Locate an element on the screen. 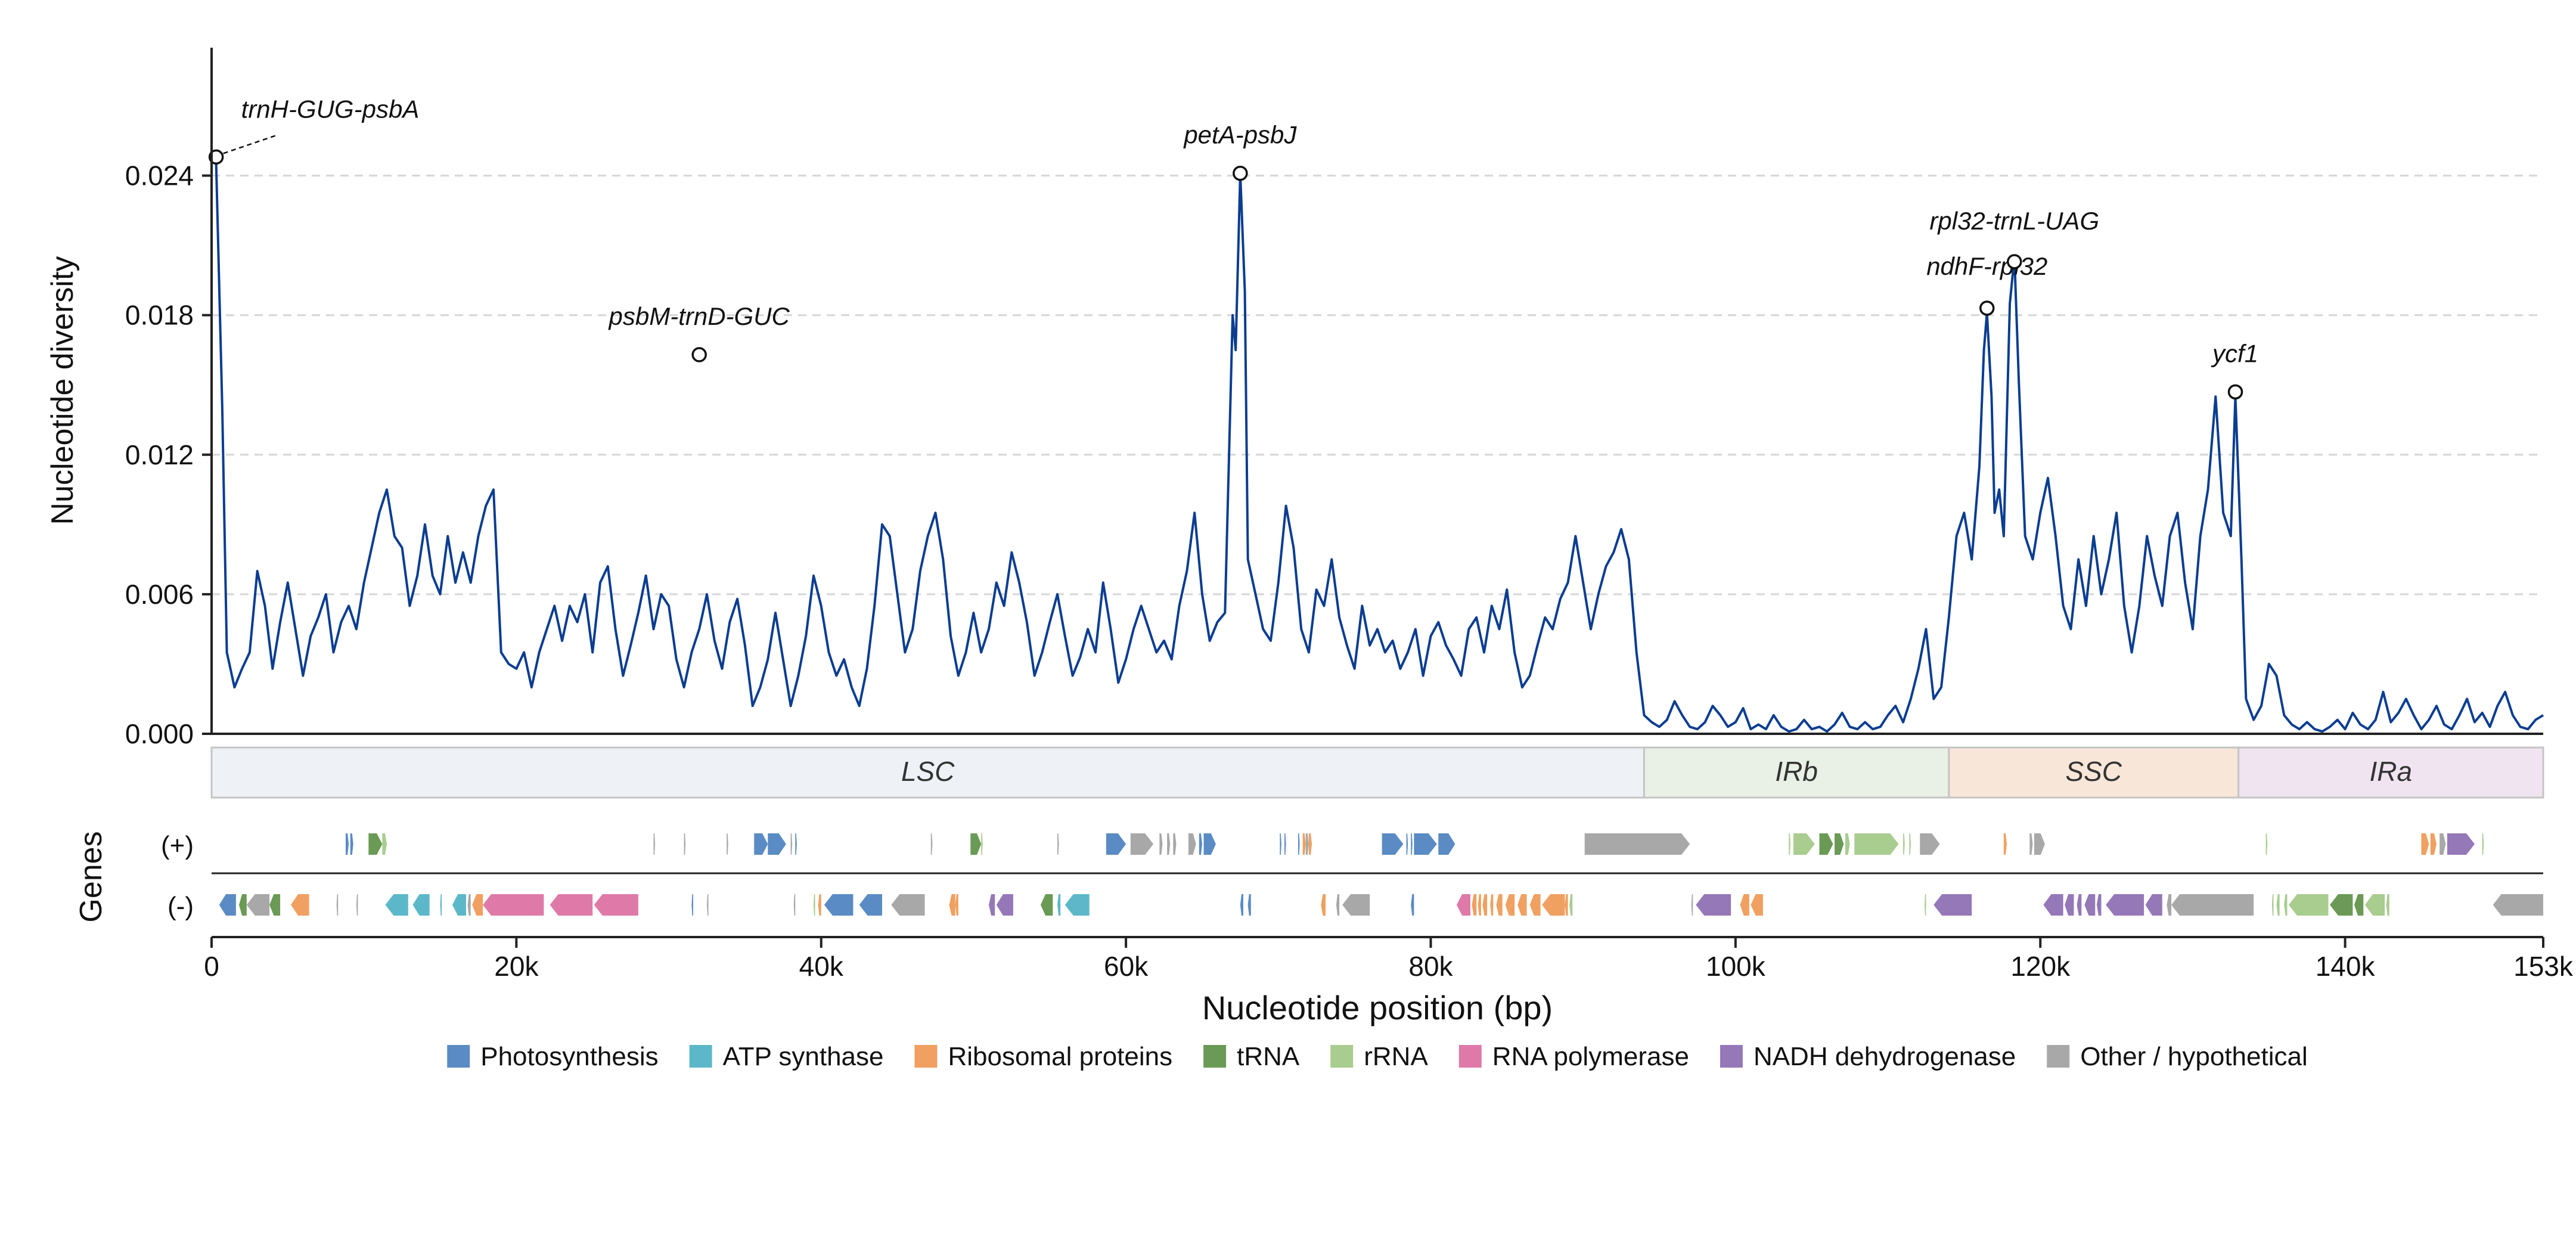 The height and width of the screenshot is (1253, 2576). region-label: IRa is located at coordinates (2392, 771).